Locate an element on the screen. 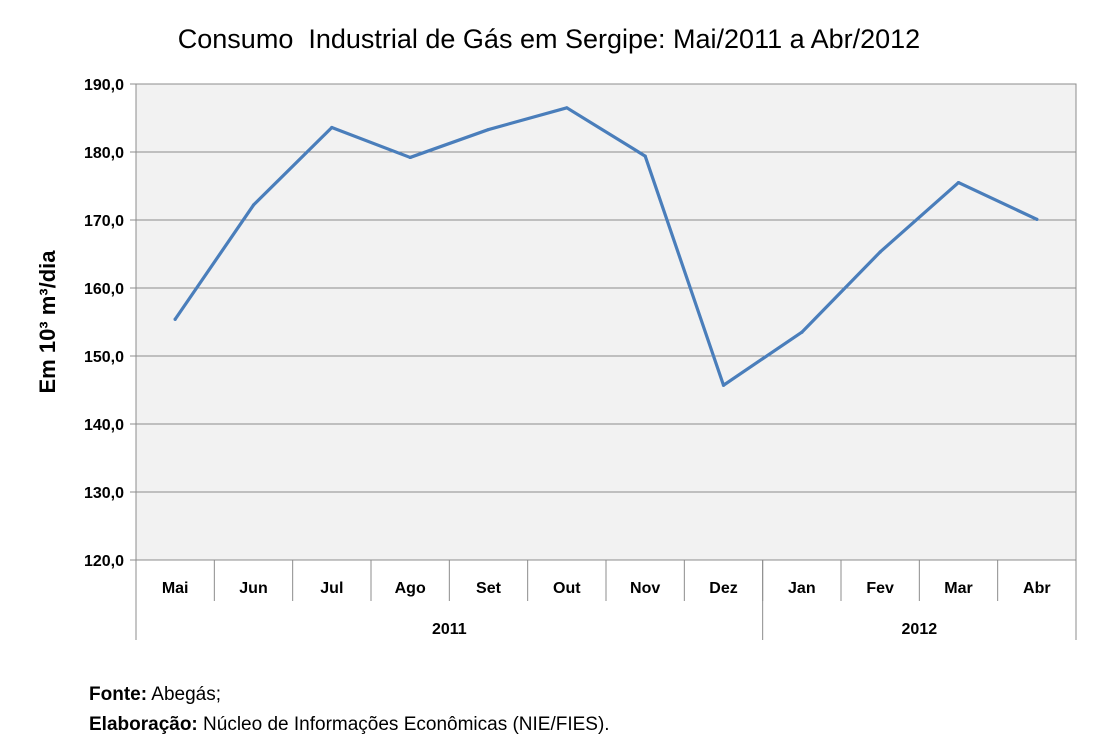 This screenshot has height=751, width=1101. source-label: Fonte: is located at coordinates (118, 694).